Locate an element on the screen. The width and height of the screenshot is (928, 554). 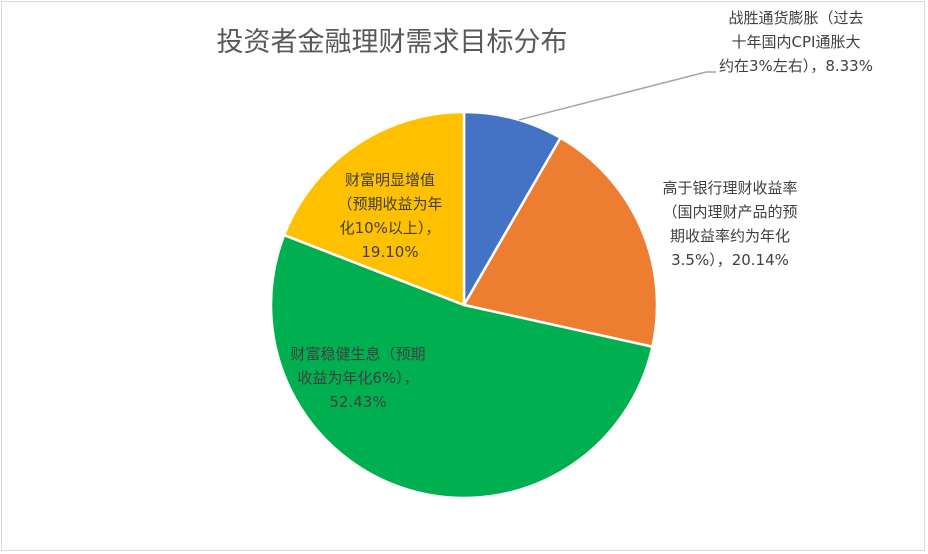
slice-significant-growth is located at coordinates (374, 208).